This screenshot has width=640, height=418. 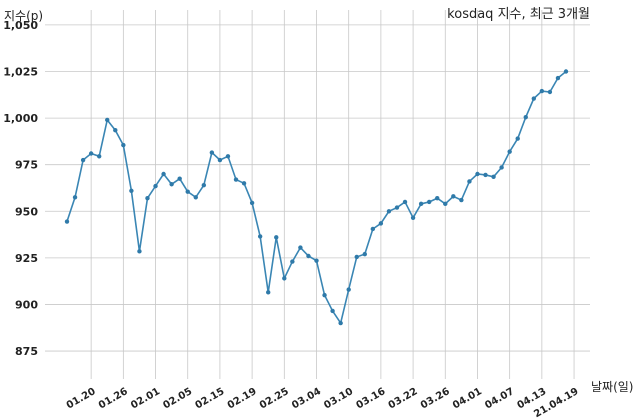 I want to click on x-tick-label: 04.01, so click(x=467, y=398).